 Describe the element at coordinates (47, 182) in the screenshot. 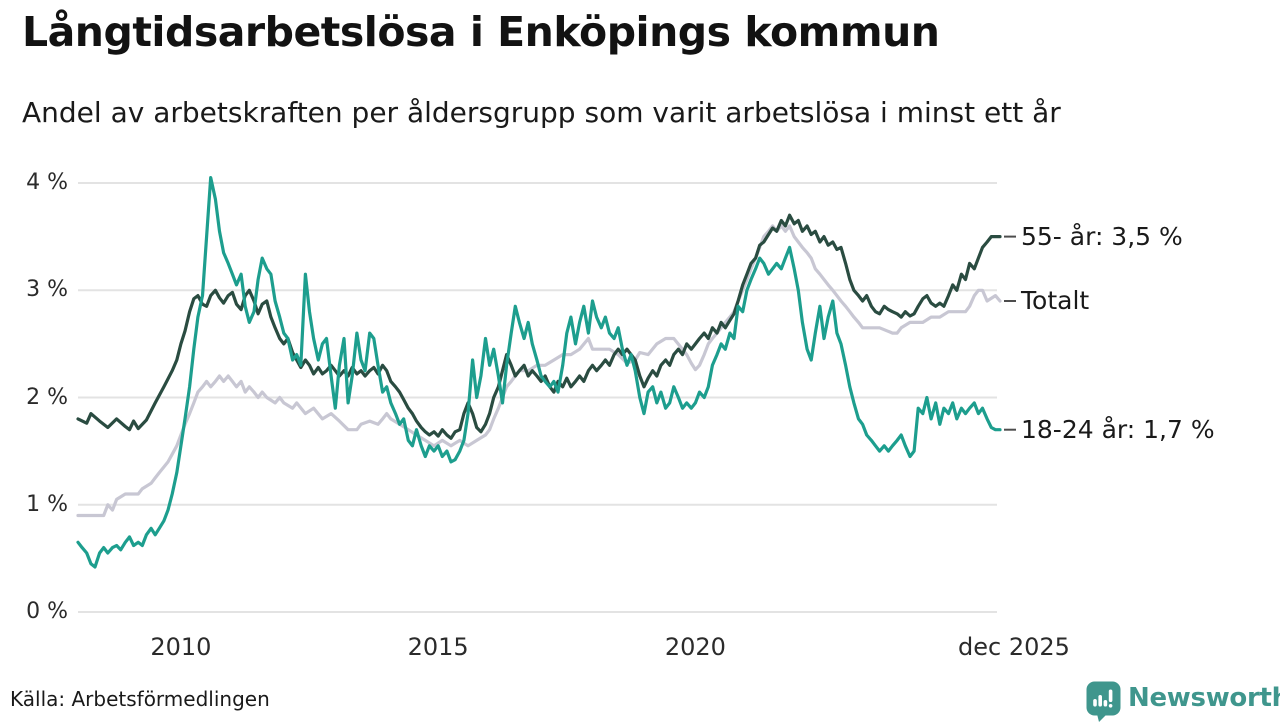

I see `y-tick-label-4pct: 4 %` at that location.